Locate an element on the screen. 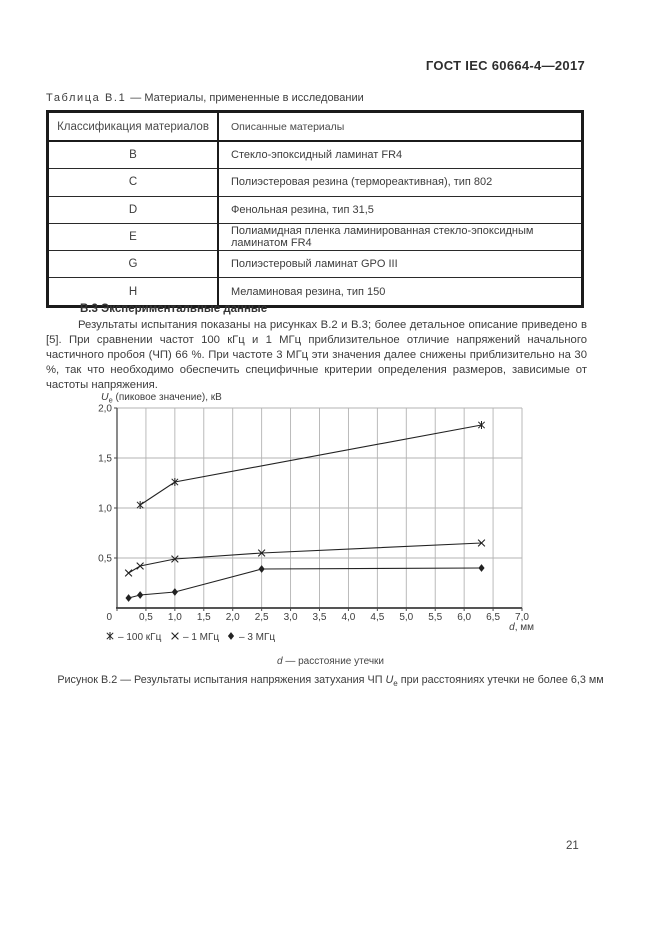 This screenshot has width=661, height=935. standard-number: ГОСТ IEC 60664-4—2017 is located at coordinates (505, 65).